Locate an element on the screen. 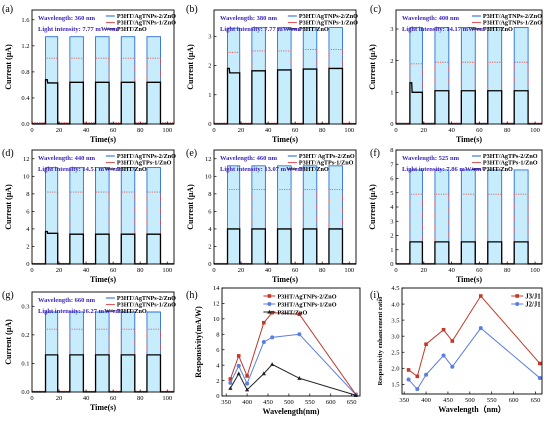 The image size is (550, 424). x-tick-label: 450 is located at coordinates (268, 402).